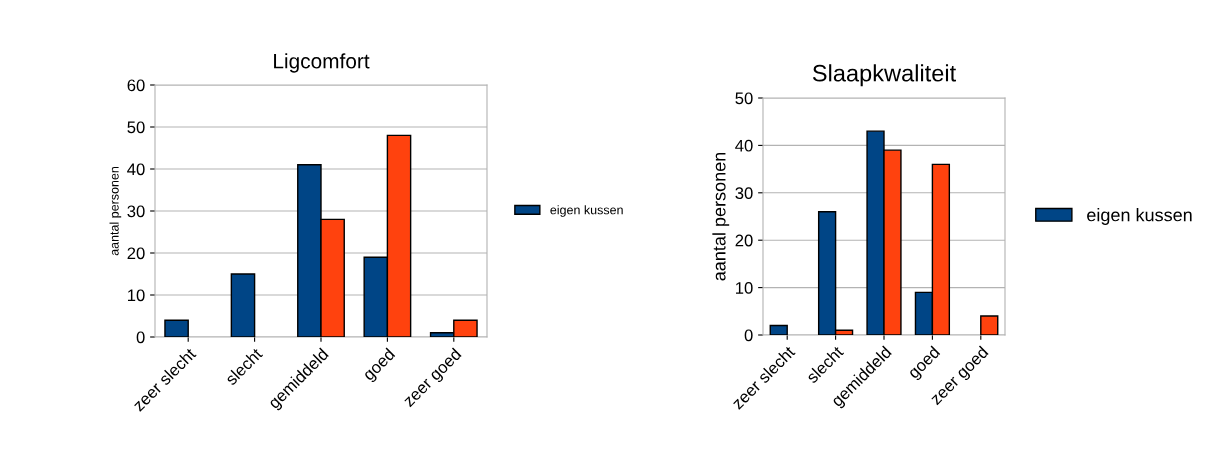  I want to click on chart-title: Slaapkwaliteit, so click(884, 75).